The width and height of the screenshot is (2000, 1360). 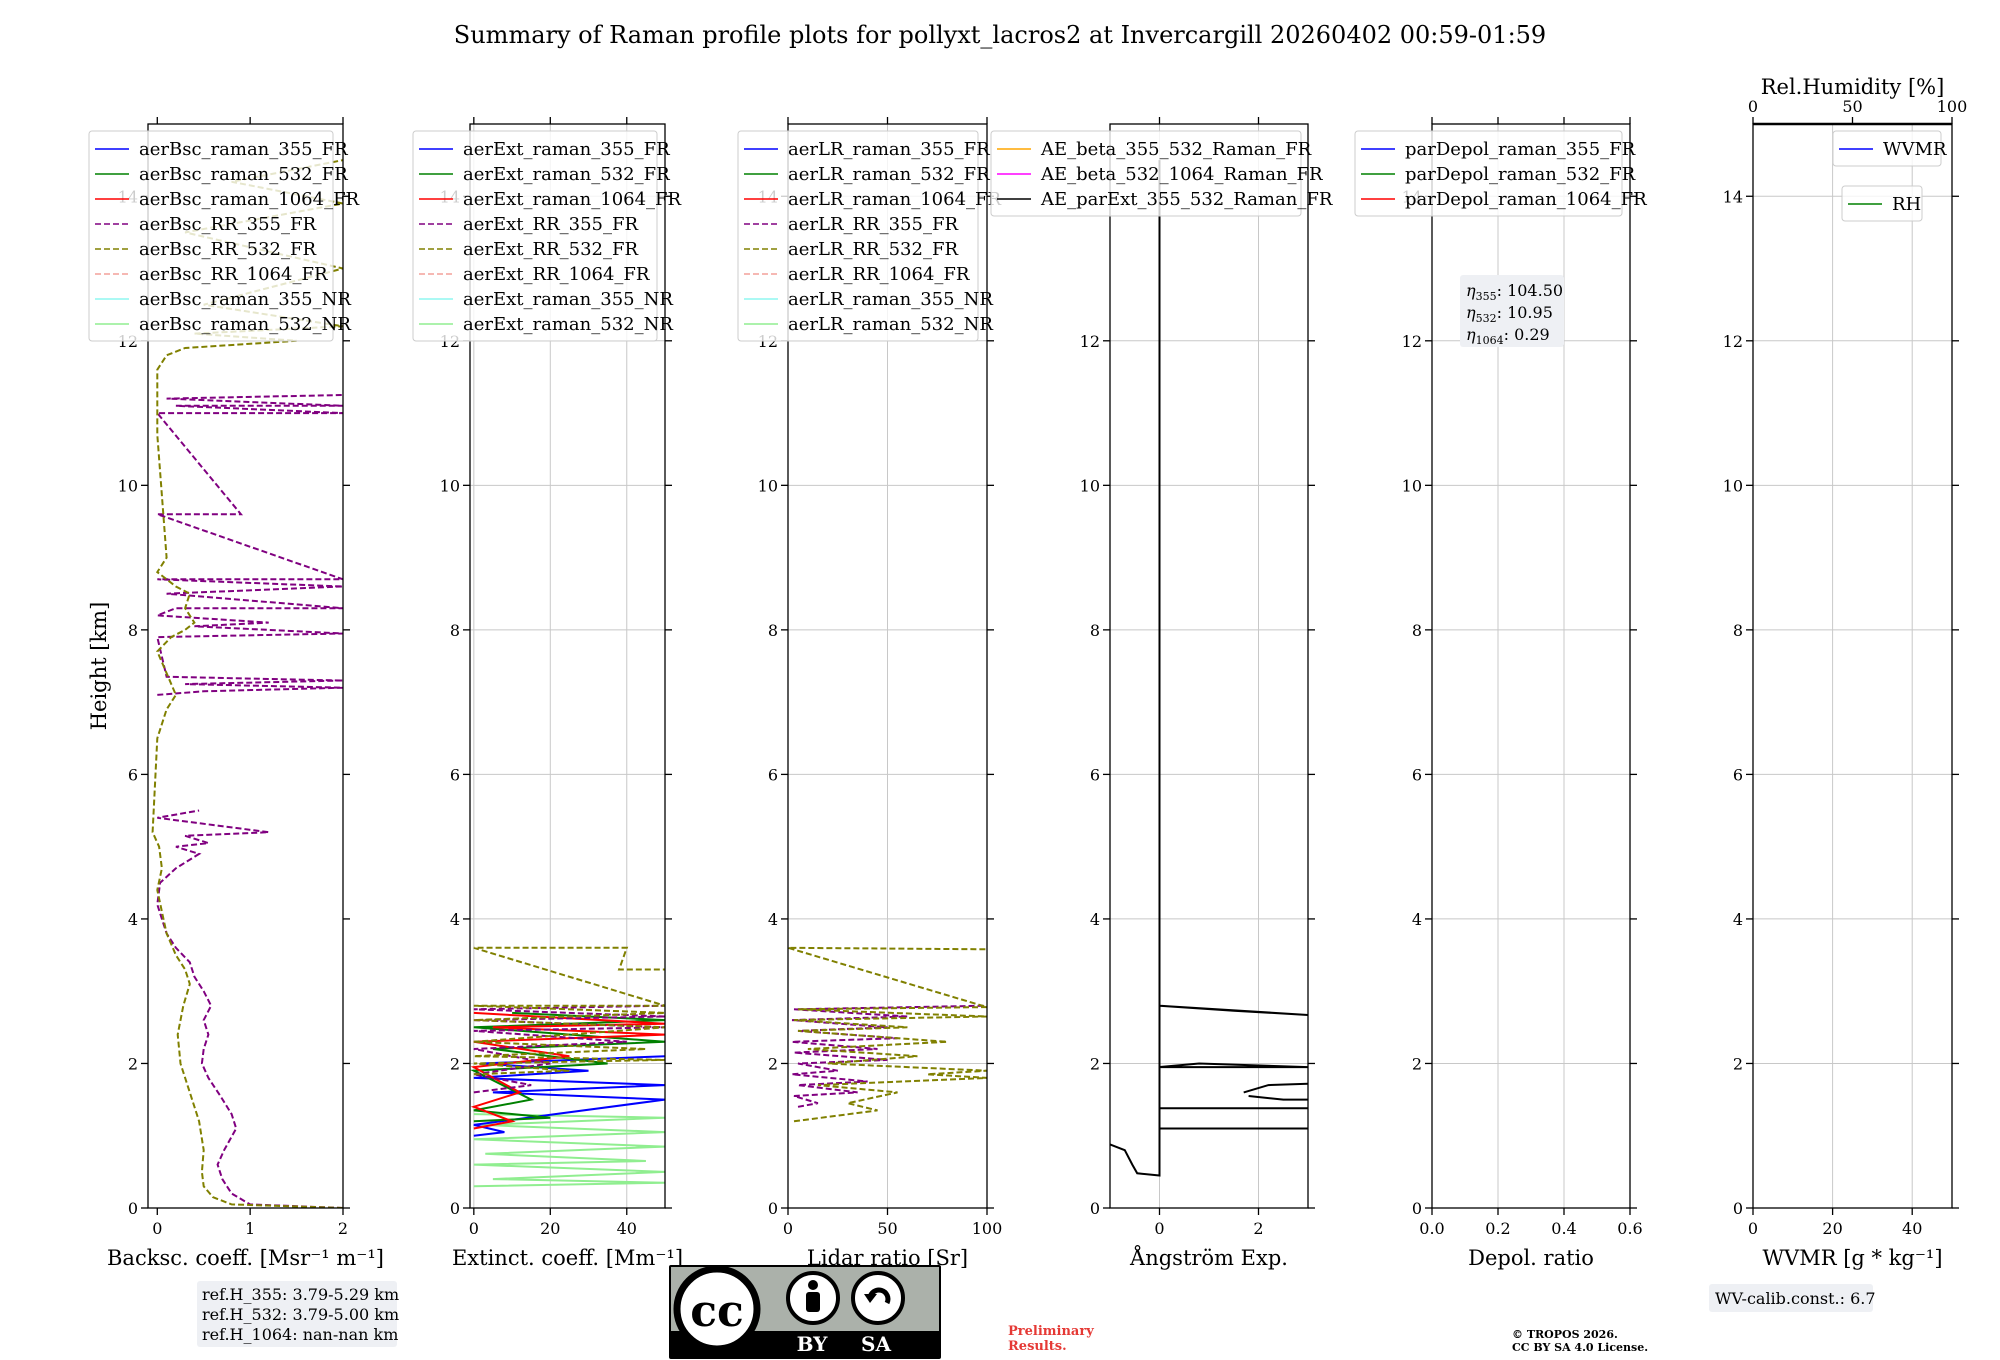 What do you see at coordinates (1471, 334) in the screenshot?
I see `eta-1064-symbol: η` at bounding box center [1471, 334].